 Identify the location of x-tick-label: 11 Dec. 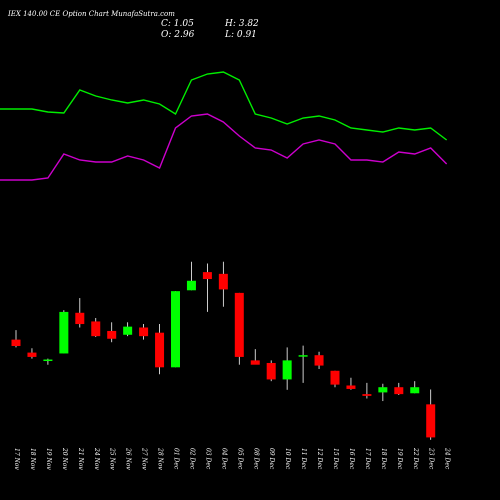
(303, 459).